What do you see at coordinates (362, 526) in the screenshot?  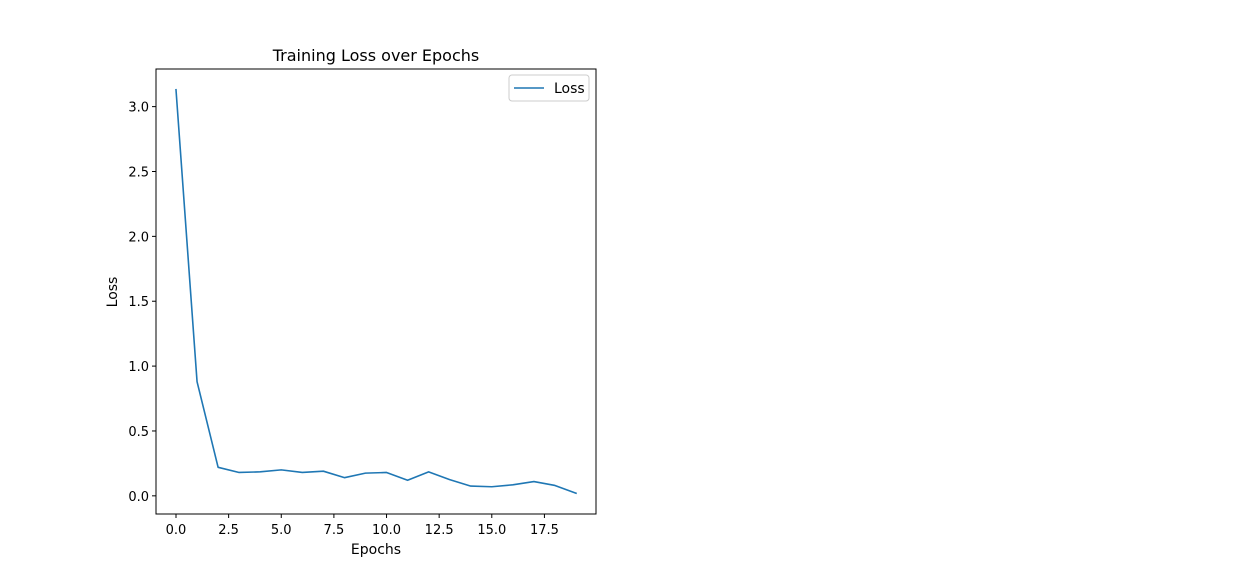 I see `x-axis-ticks: 0.0 2.5 5.0 7.5 10.0 12.5 15.0 17.5` at bounding box center [362, 526].